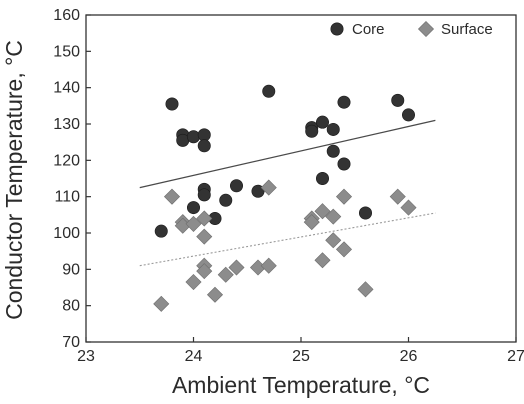 This screenshot has width=524, height=404. Describe the element at coordinates (66, 160) in the screenshot. I see `y-tick-label: 120` at that location.